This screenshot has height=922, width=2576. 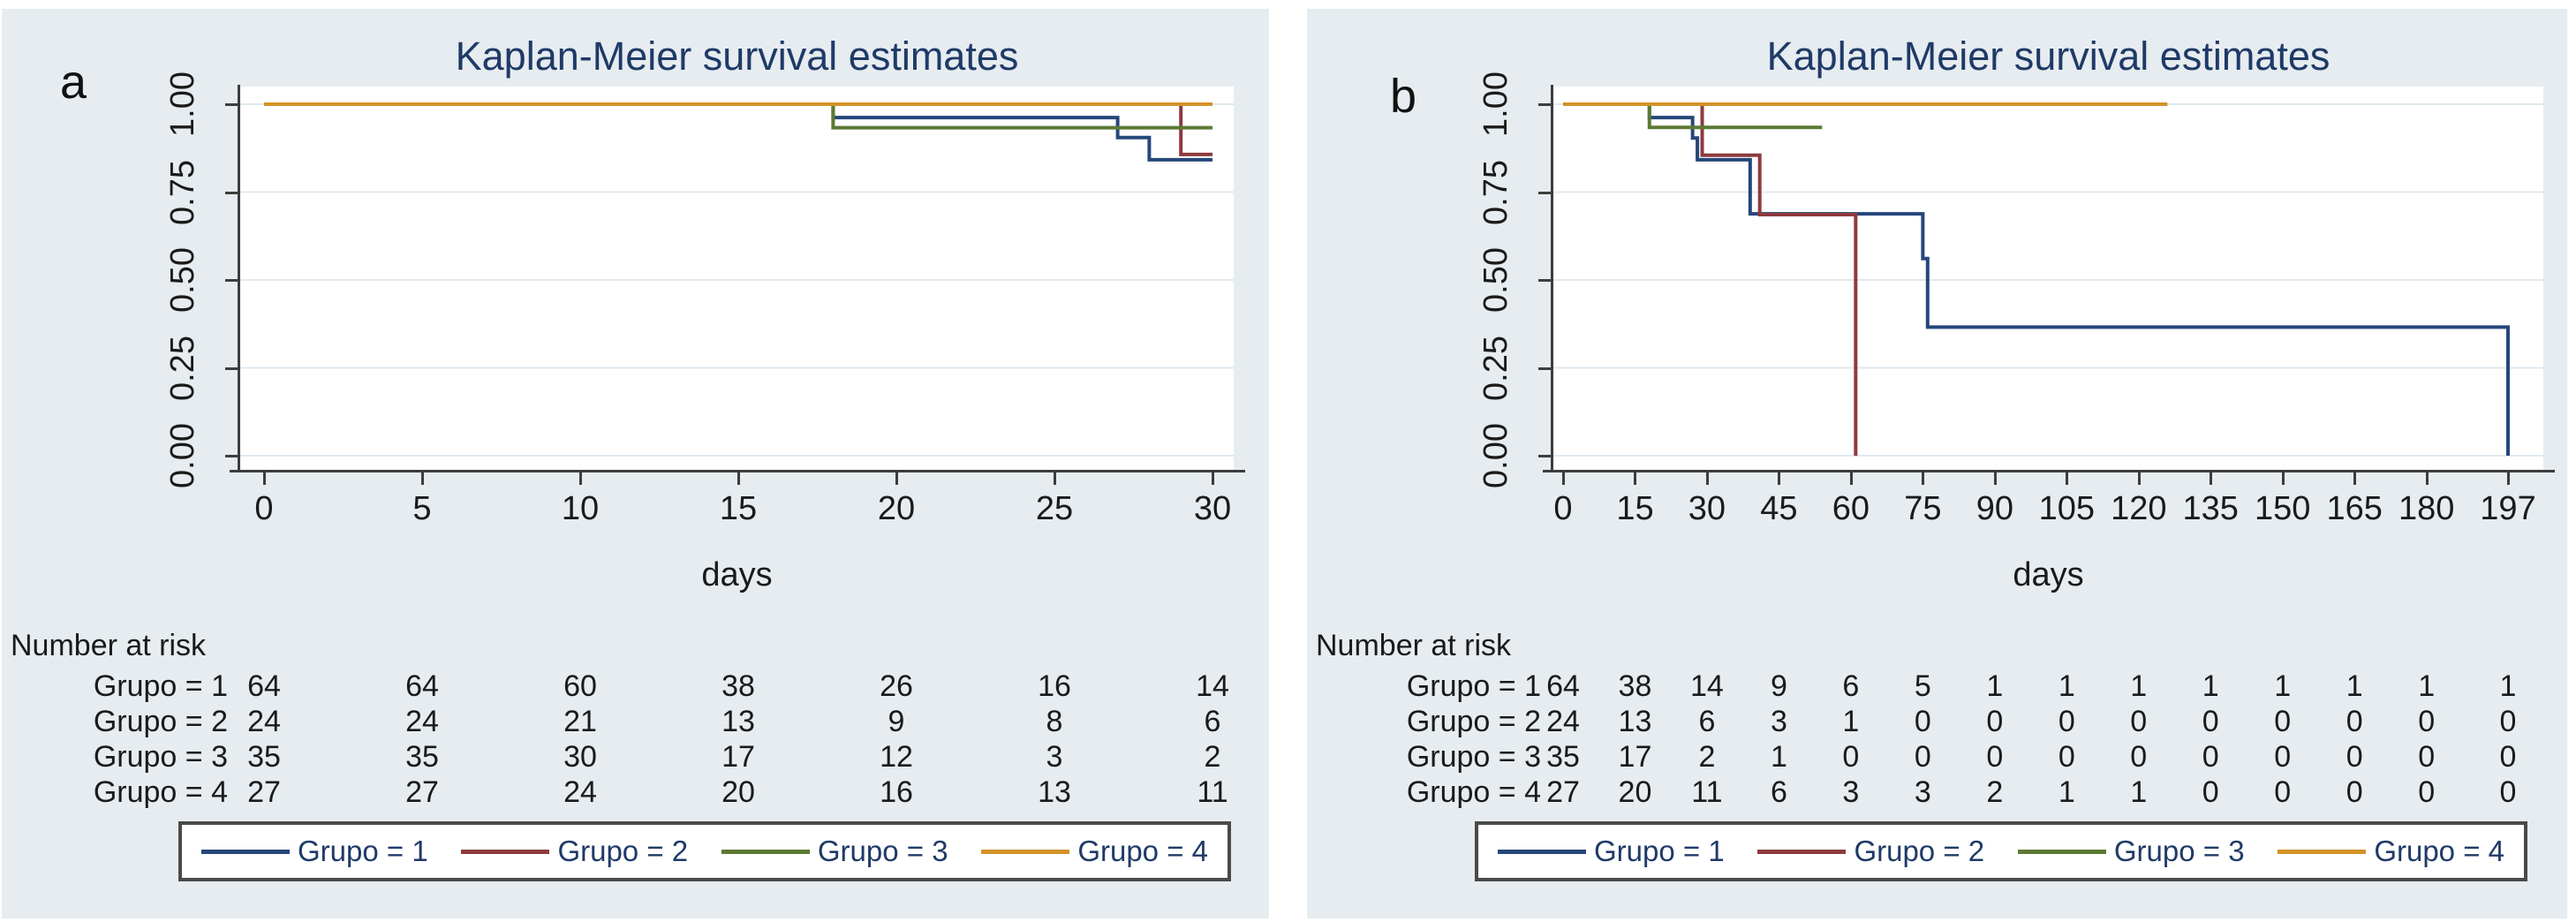 What do you see at coordinates (1635, 686) in the screenshot?
I see `risk-count: 38` at bounding box center [1635, 686].